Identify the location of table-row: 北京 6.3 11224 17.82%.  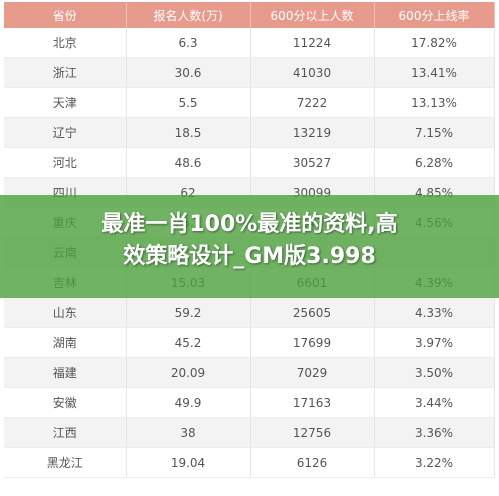
(249, 43).